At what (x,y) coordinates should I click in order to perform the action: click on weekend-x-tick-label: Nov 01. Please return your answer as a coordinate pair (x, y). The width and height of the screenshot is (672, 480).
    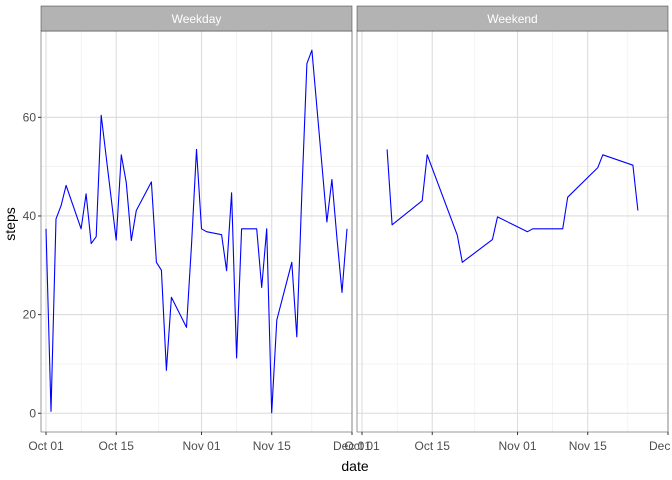
    Looking at the image, I should click on (518, 446).